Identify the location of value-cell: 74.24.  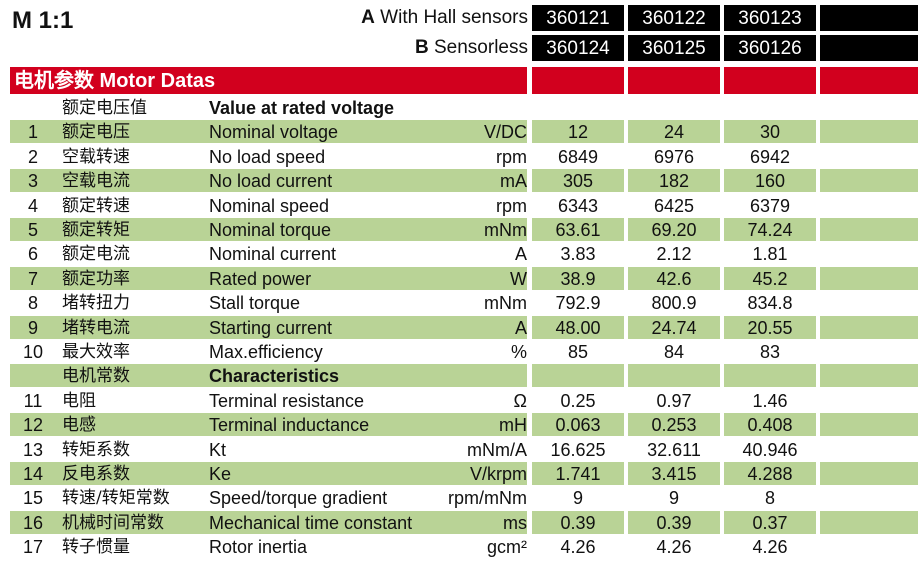
(770, 230).